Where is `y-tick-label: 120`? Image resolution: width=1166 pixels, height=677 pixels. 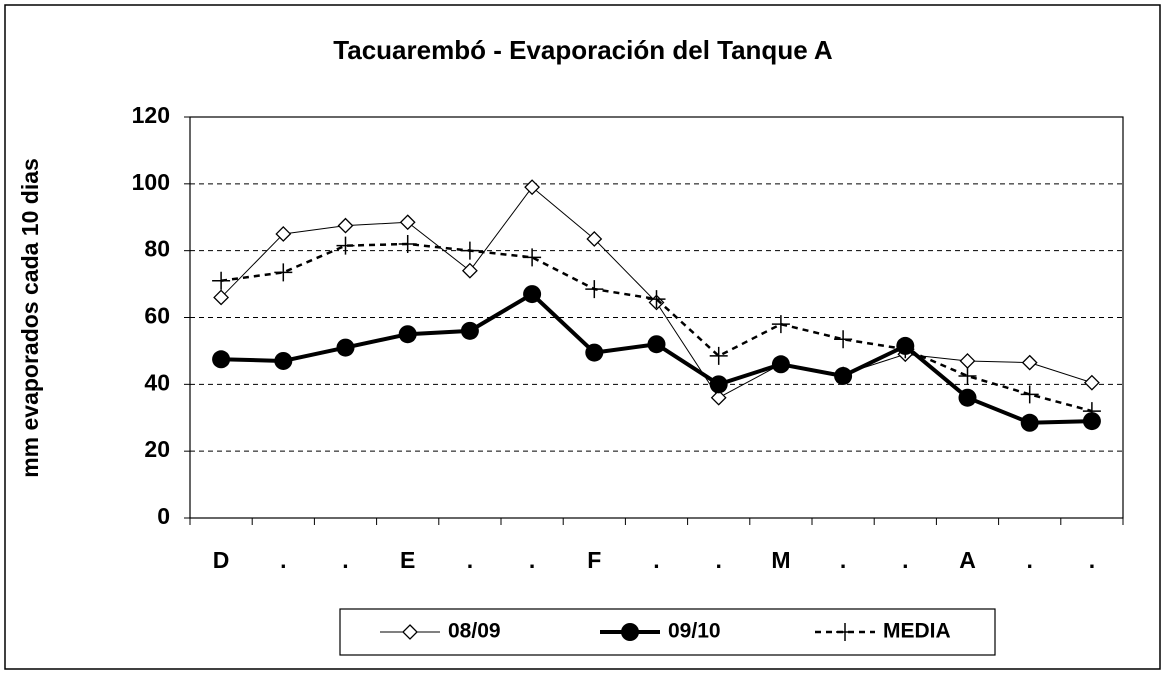
y-tick-label: 120 is located at coordinates (151, 115).